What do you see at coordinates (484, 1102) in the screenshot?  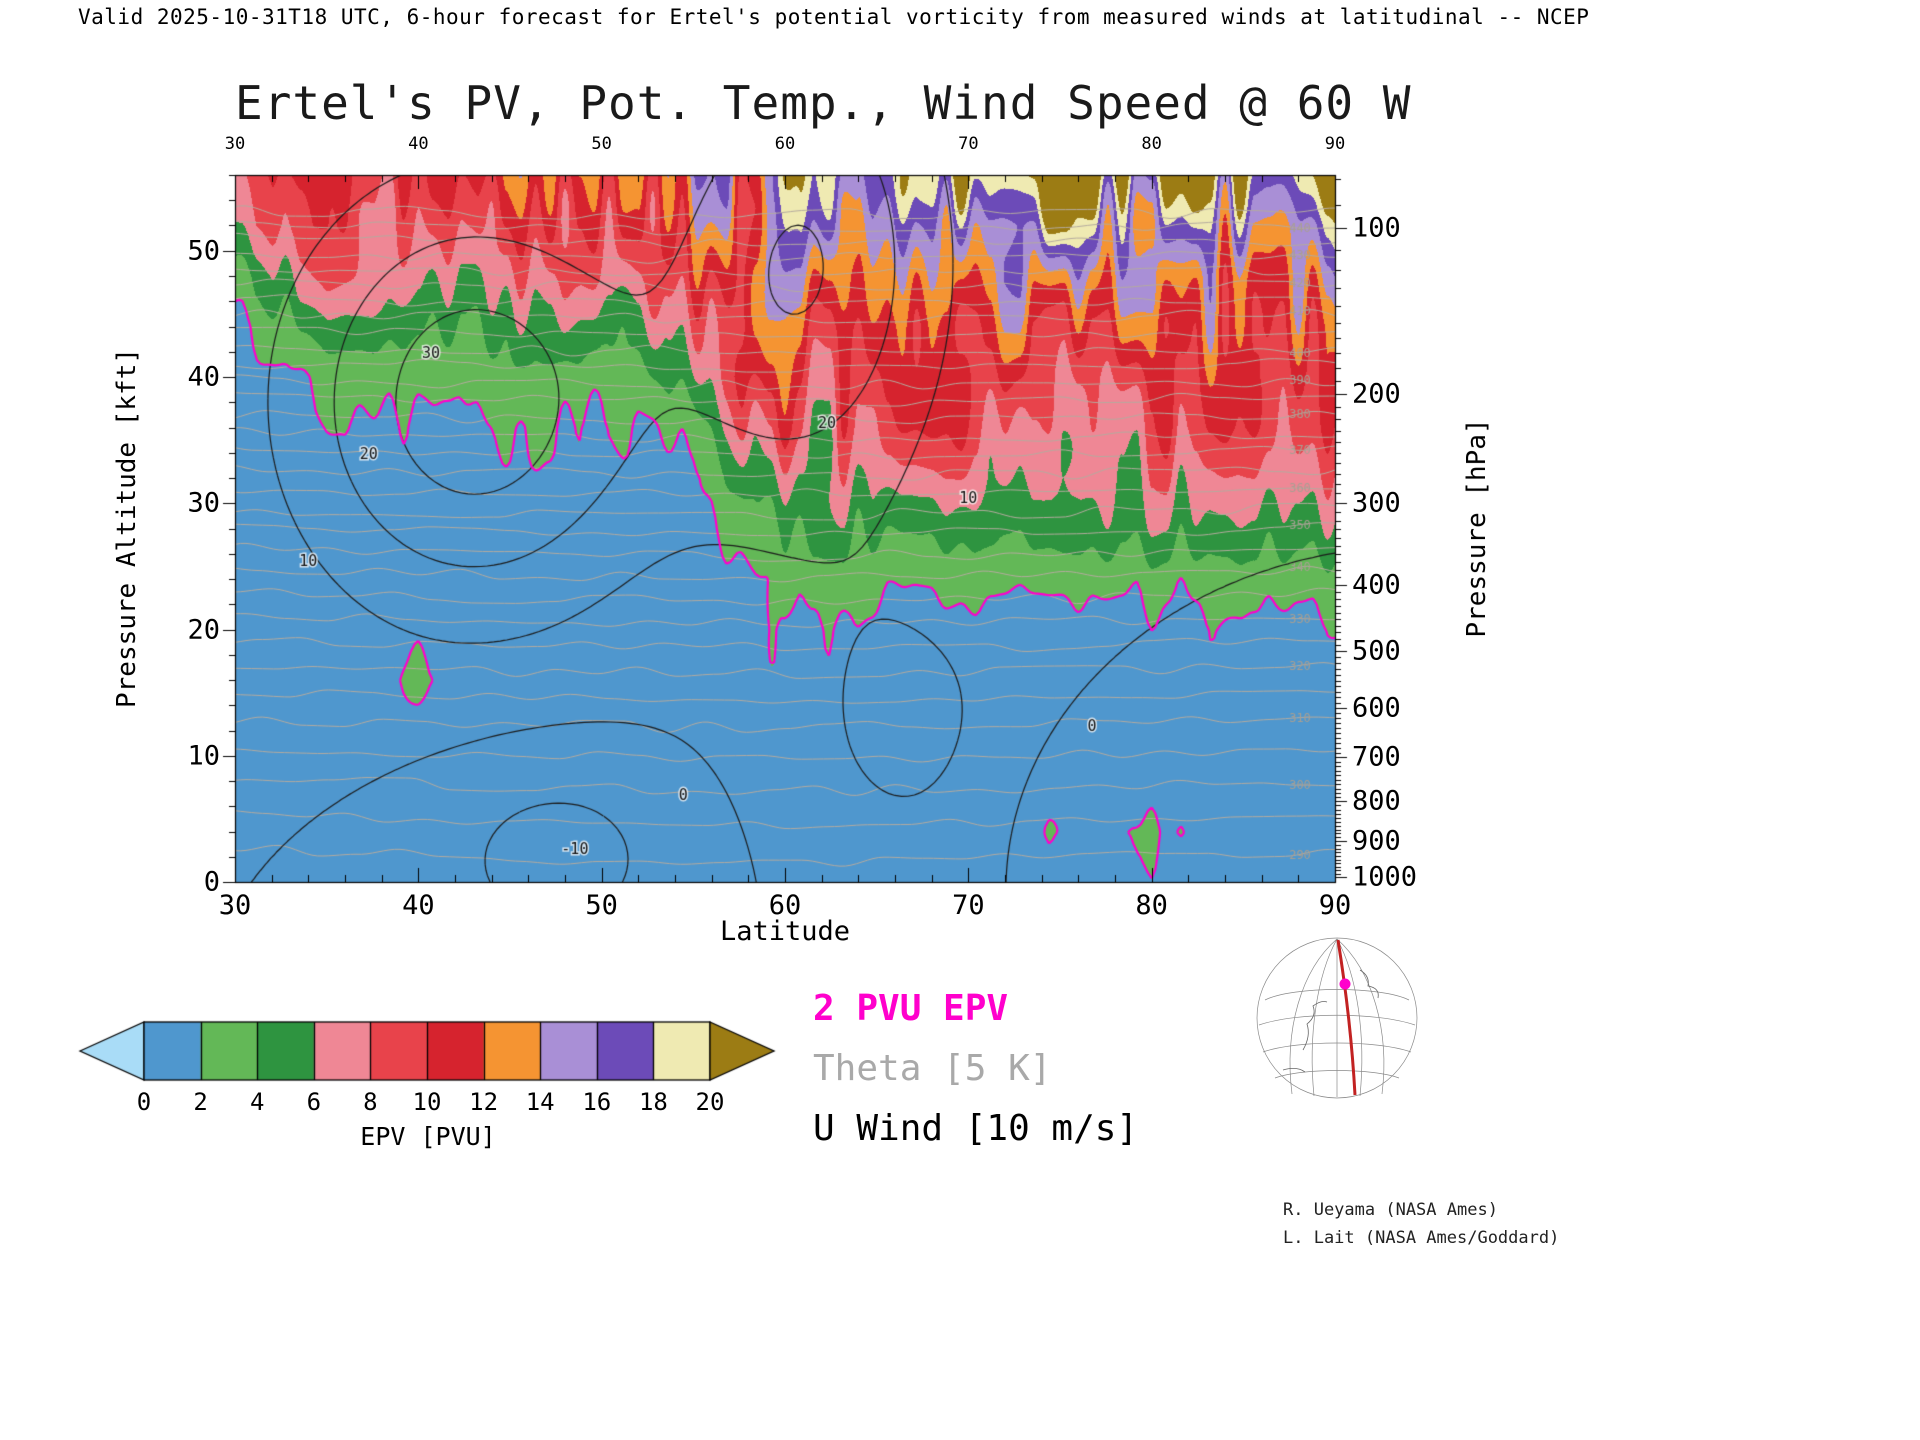 I see `colorbar-value-12: 12` at bounding box center [484, 1102].